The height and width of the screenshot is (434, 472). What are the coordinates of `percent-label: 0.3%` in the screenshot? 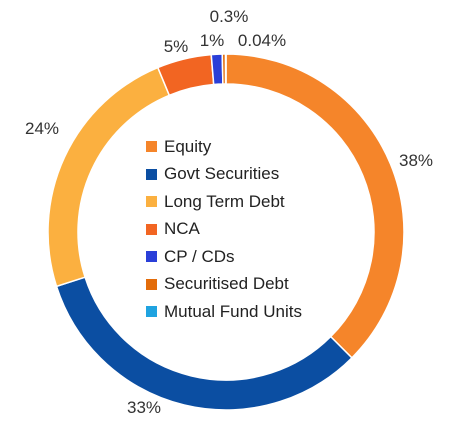 It's located at (229, 16).